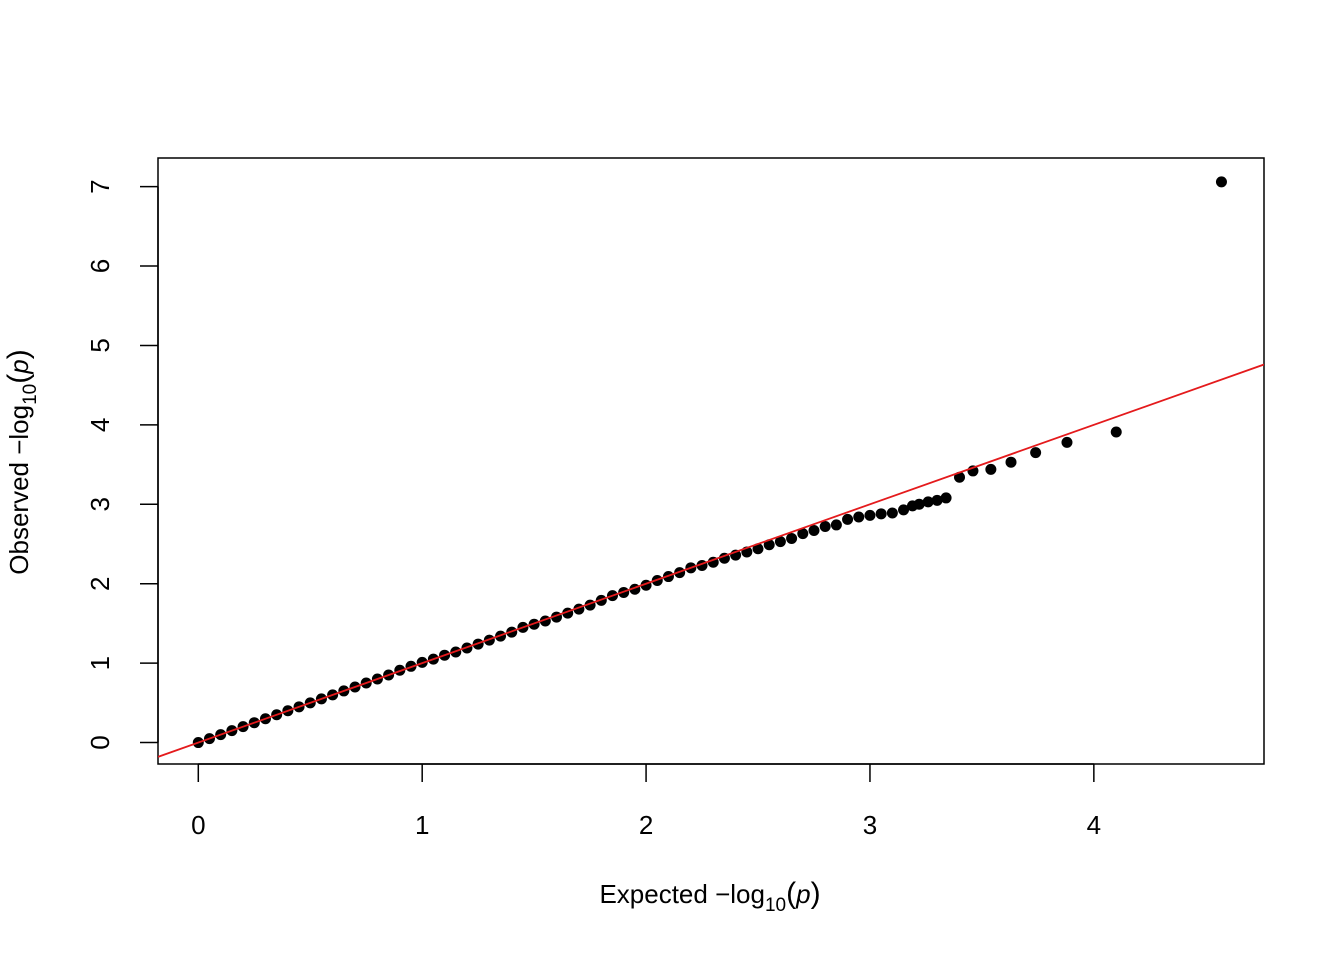 The width and height of the screenshot is (1344, 960). Describe the element at coordinates (100, 266) in the screenshot. I see `y-tick-label: 6` at that location.